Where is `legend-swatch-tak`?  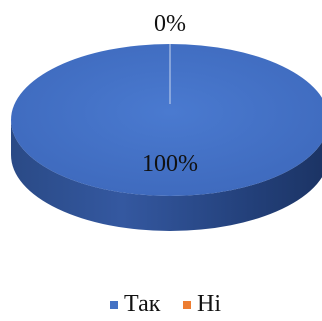 legend-swatch-tak is located at coordinates (114, 305).